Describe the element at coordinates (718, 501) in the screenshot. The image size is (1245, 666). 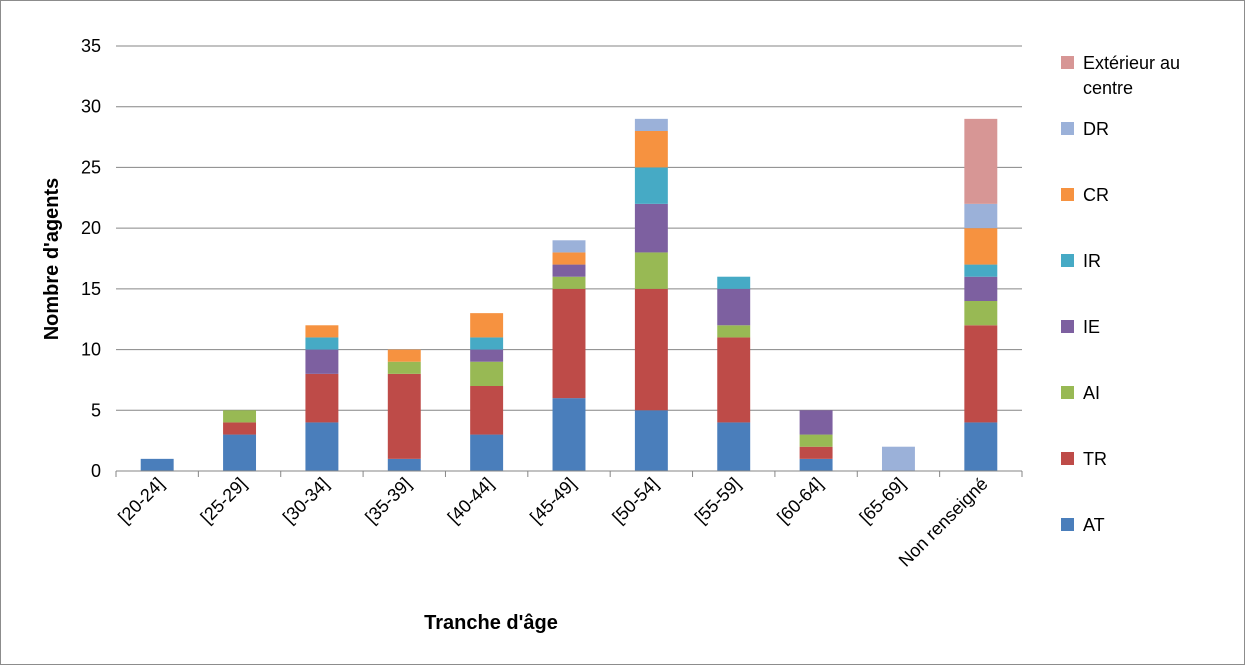
I see `x-tick-label: [55-59]` at that location.